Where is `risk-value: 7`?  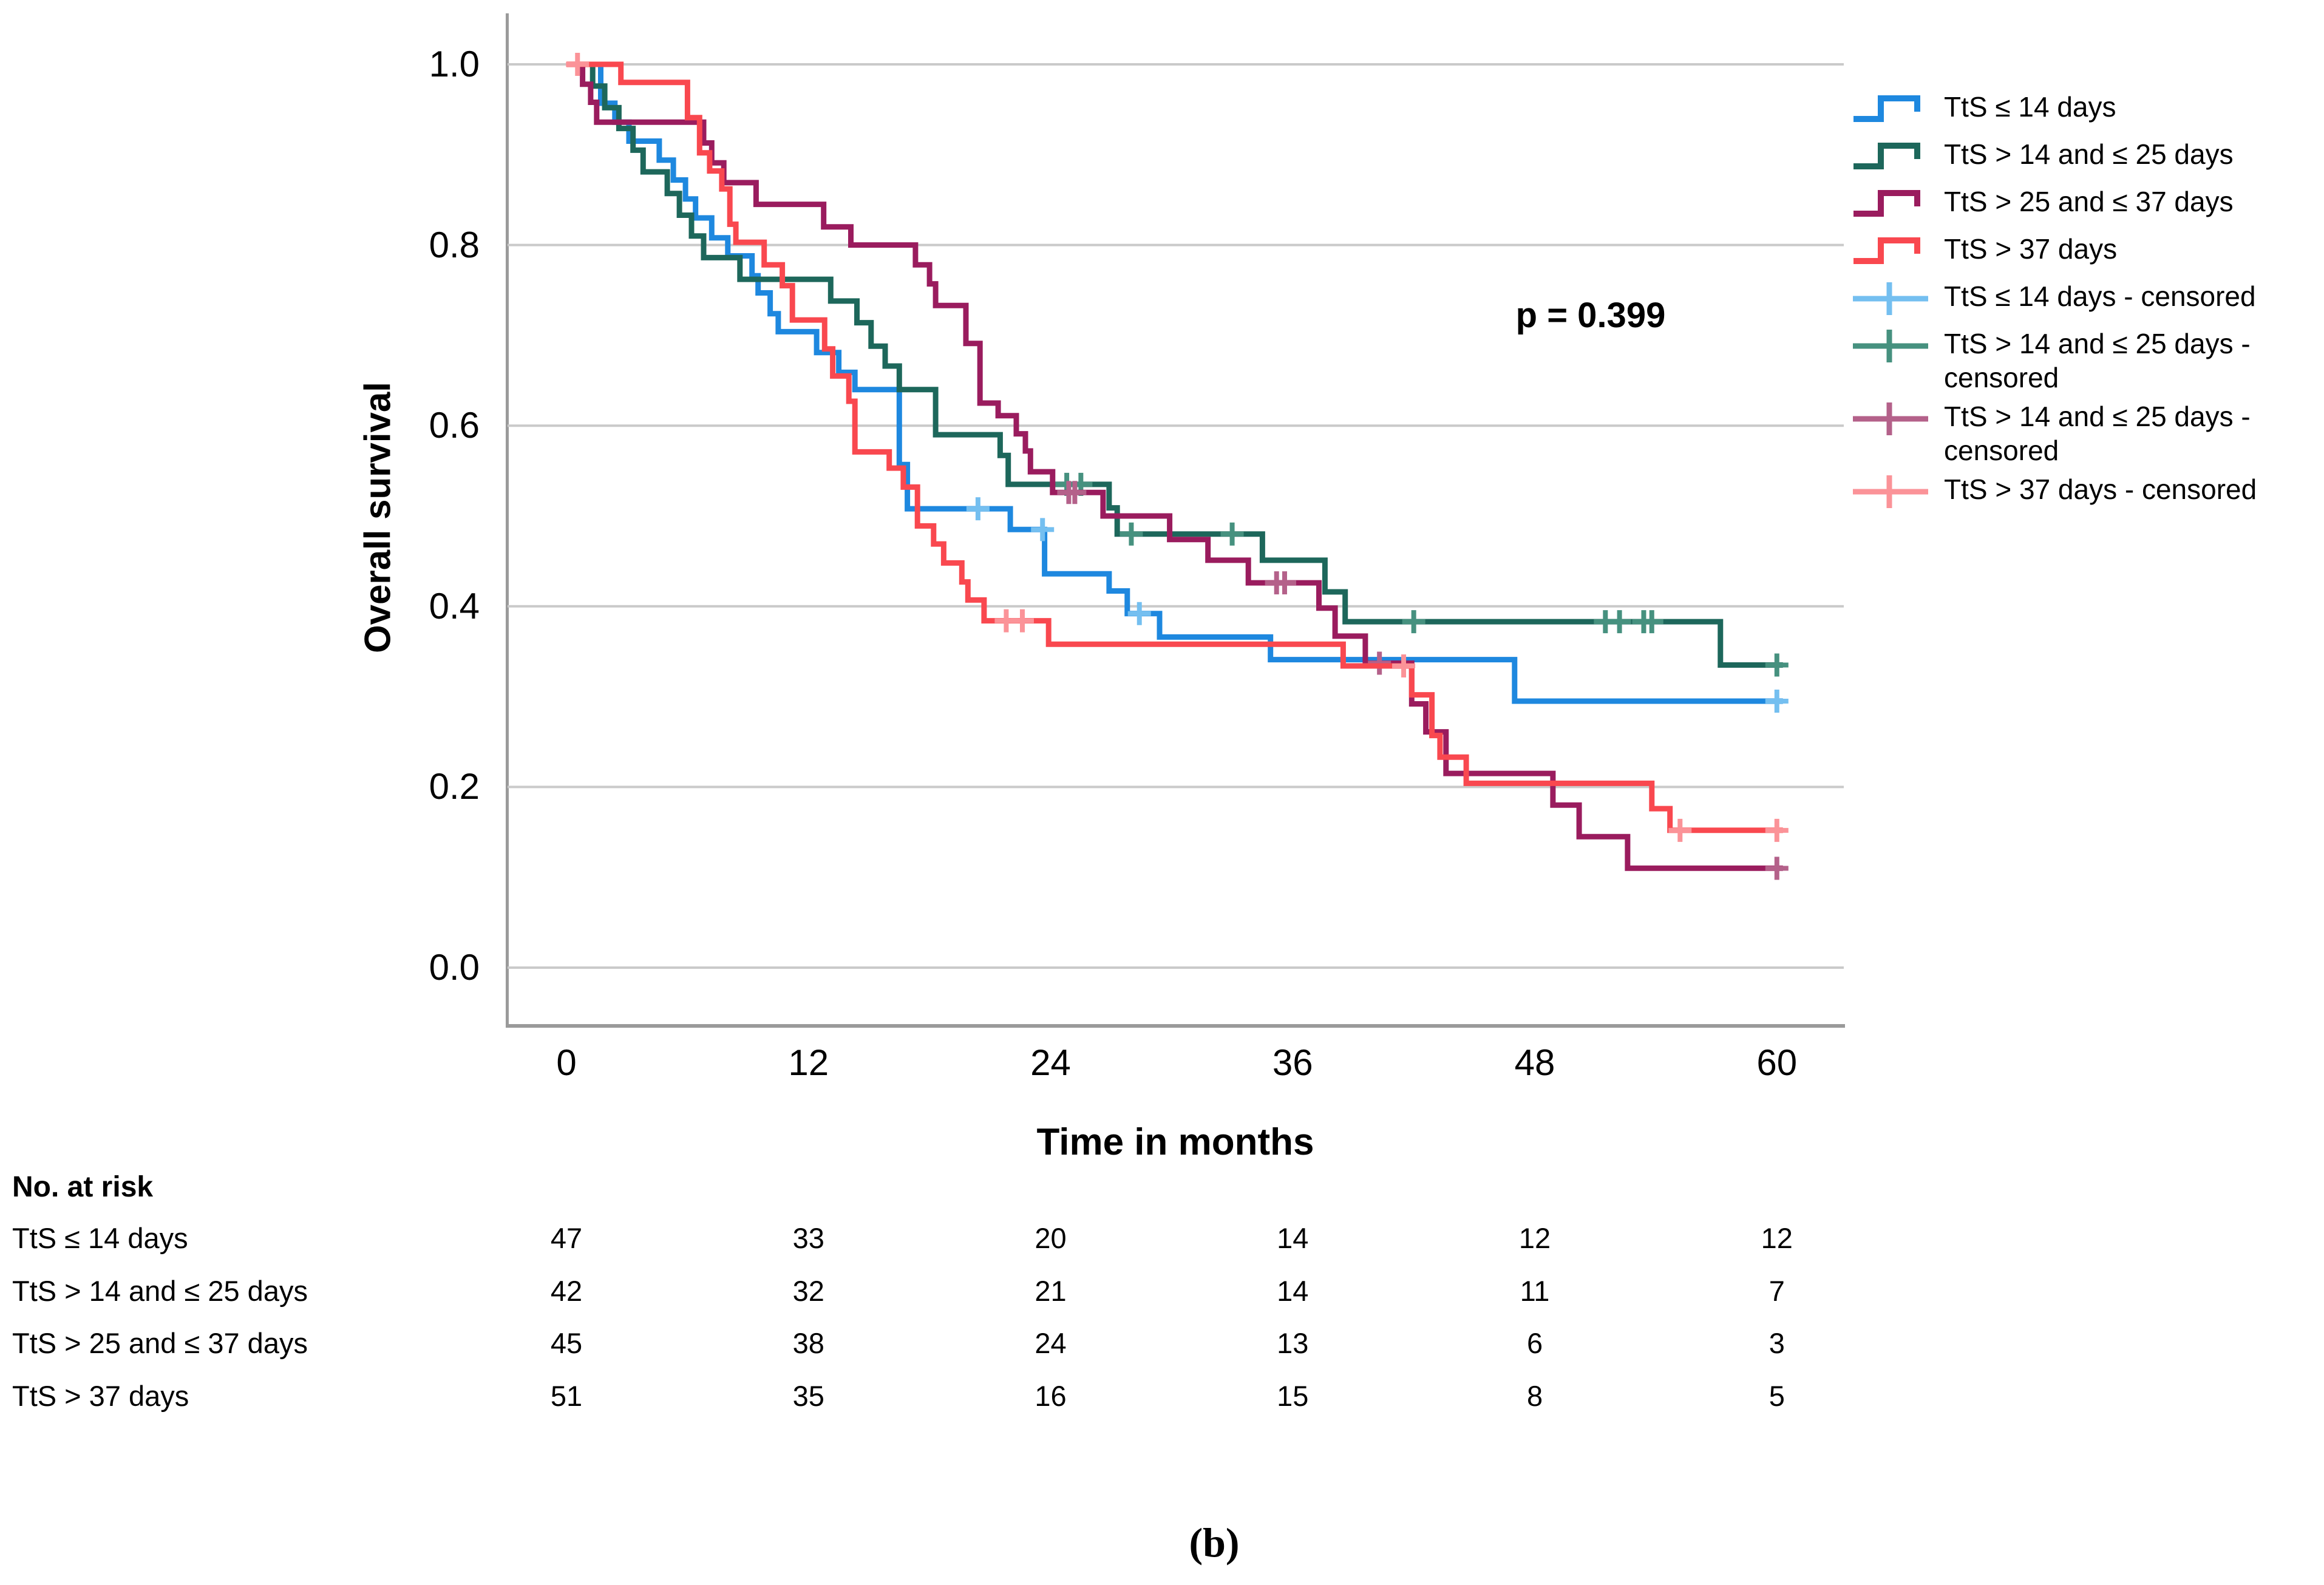
risk-value: 7 is located at coordinates (1776, 1291).